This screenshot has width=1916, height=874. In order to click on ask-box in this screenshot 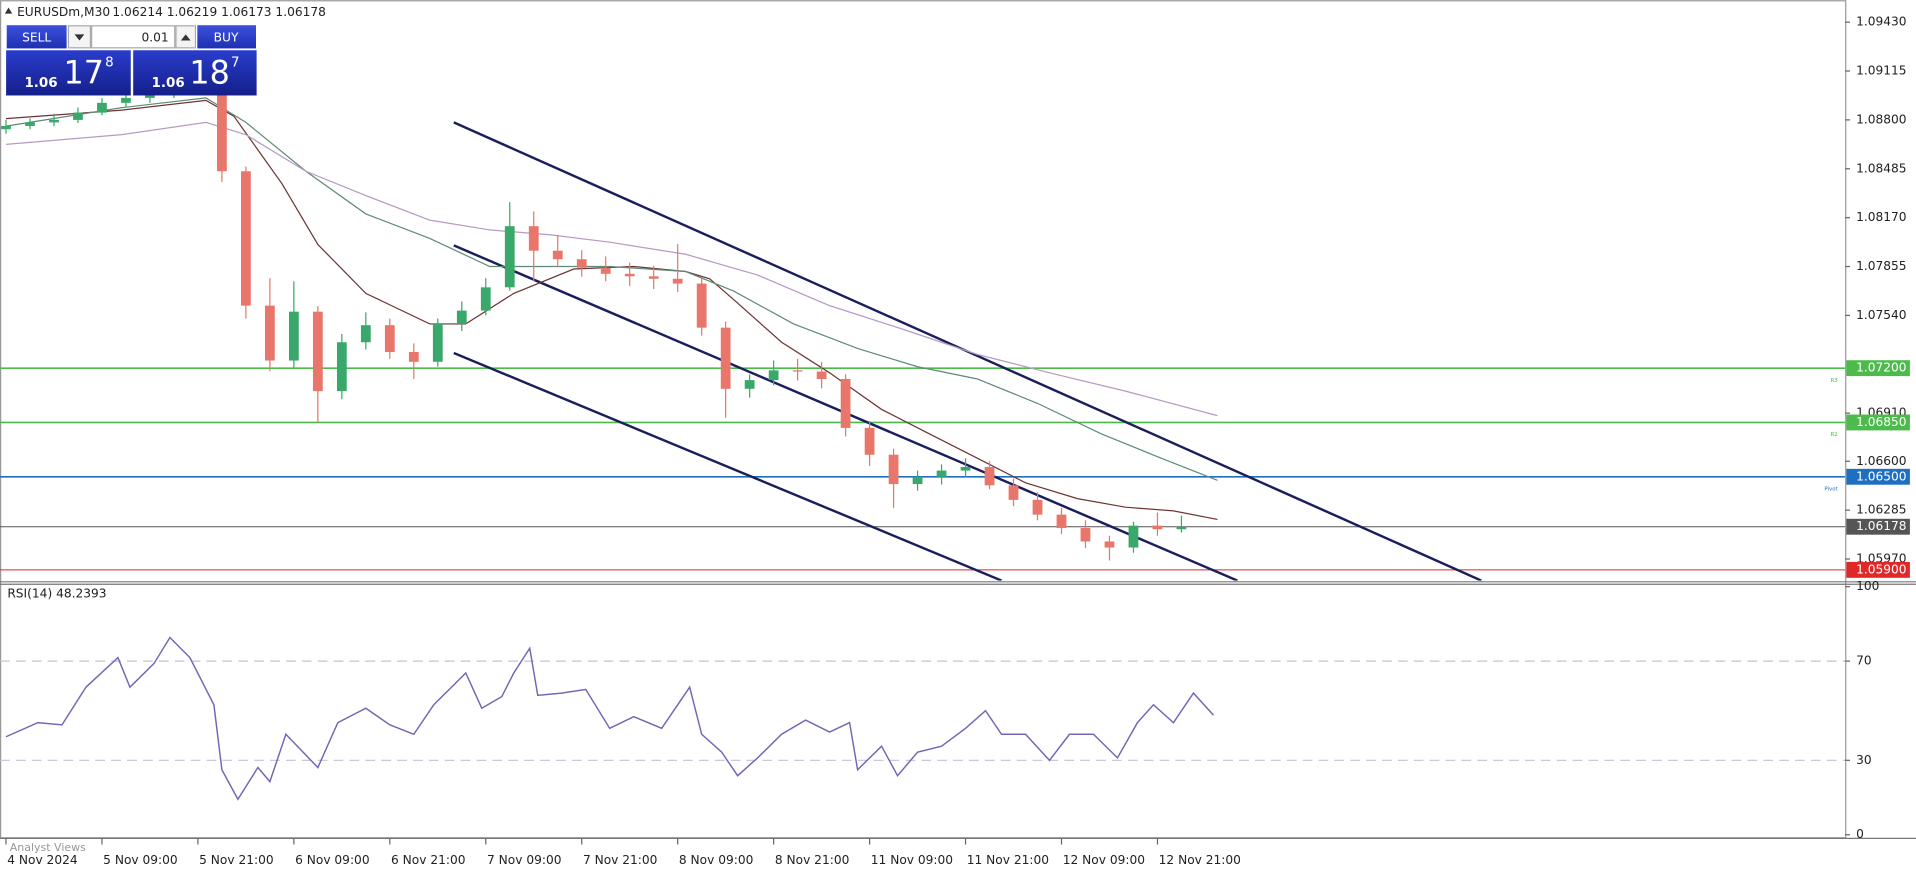, I will do `click(195, 73)`.